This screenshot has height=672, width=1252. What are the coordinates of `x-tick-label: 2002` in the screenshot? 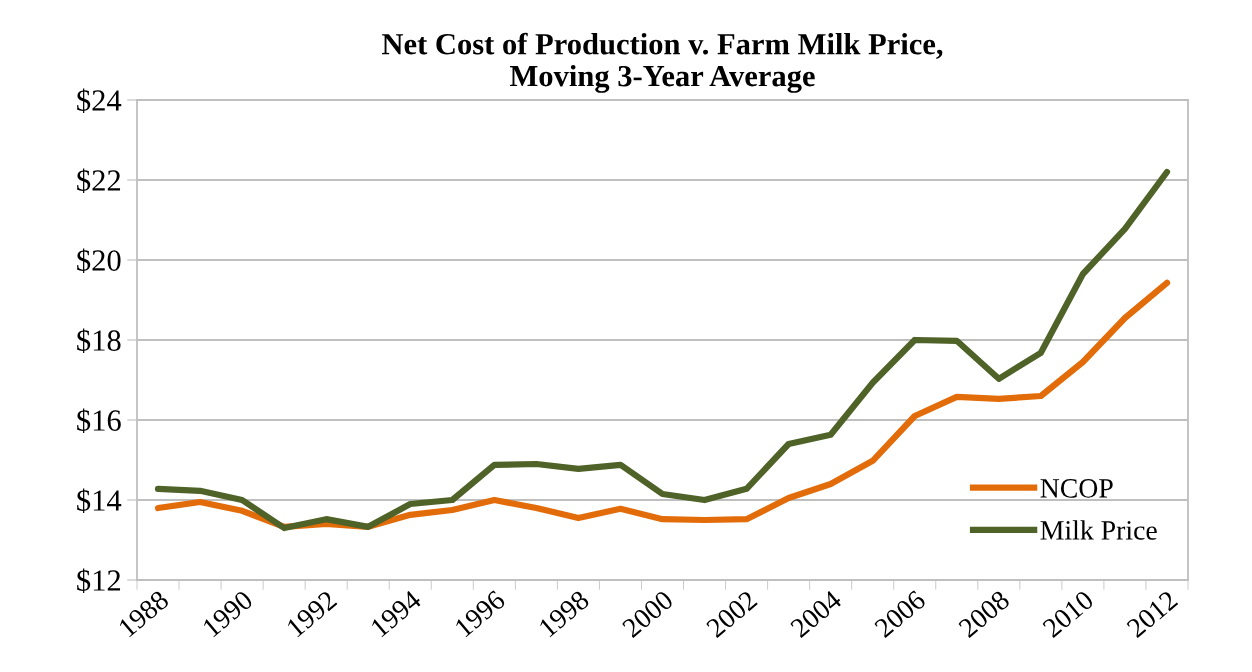 It's located at (731, 614).